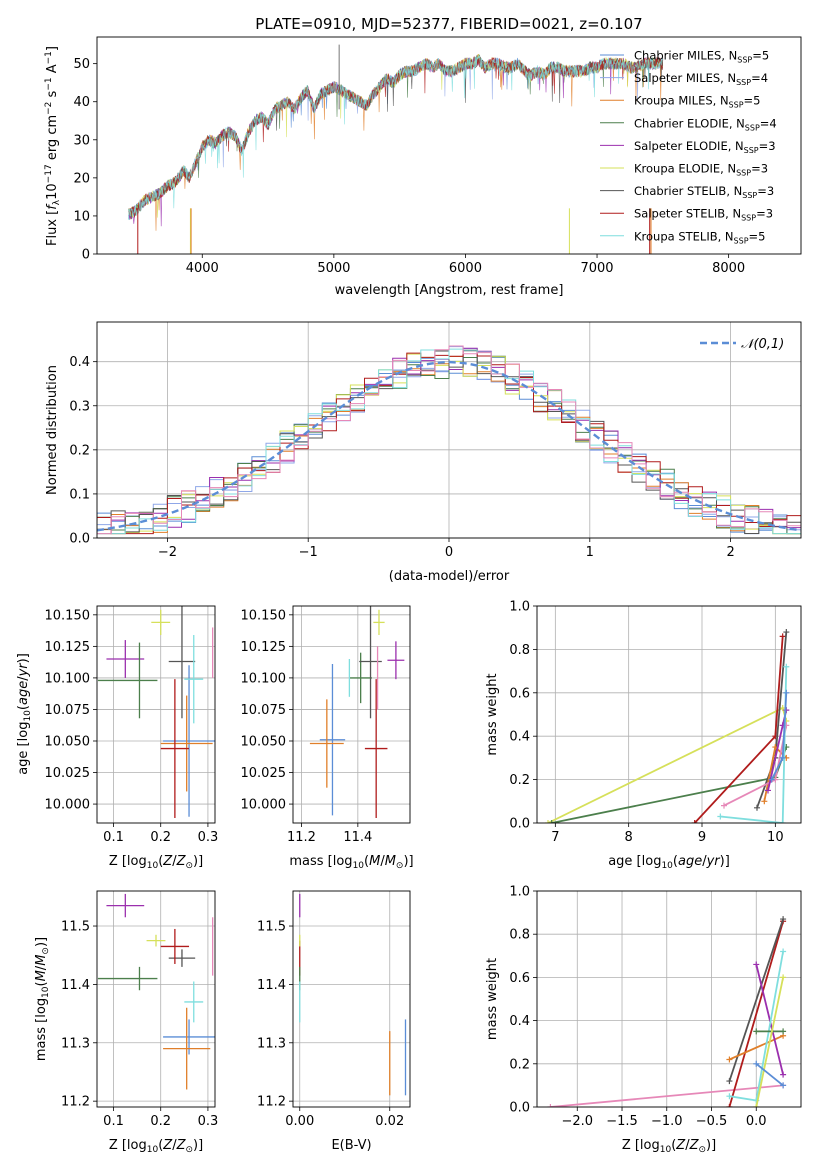 This screenshot has height=1170, width=819. I want to click on legend-entry: Kroupa MILES, NSSP=5, so click(697, 102).